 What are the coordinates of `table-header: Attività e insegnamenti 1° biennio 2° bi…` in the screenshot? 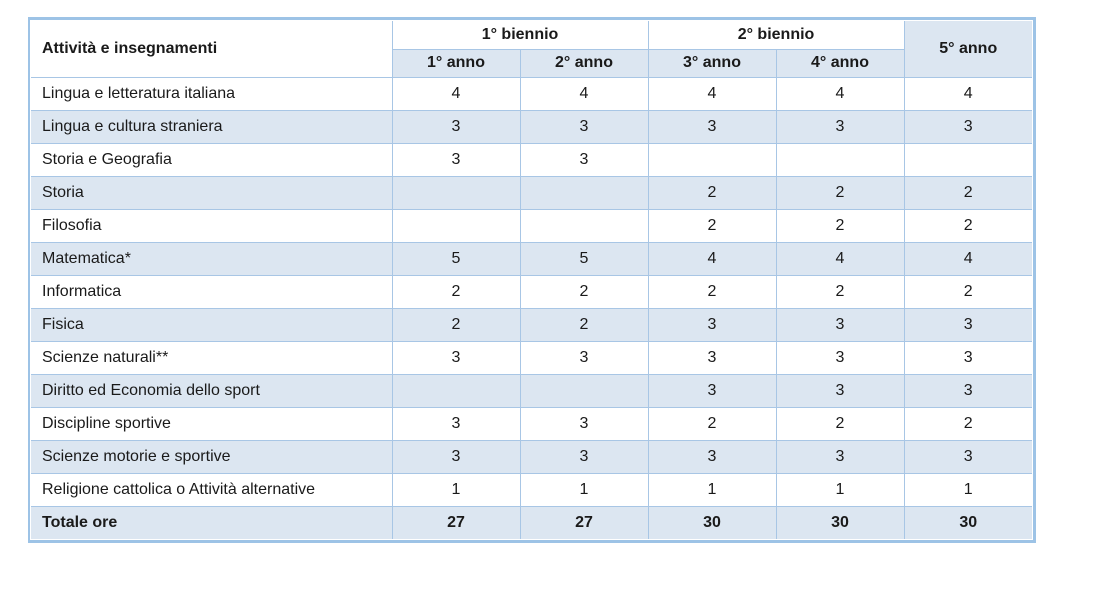 It's located at (531, 49).